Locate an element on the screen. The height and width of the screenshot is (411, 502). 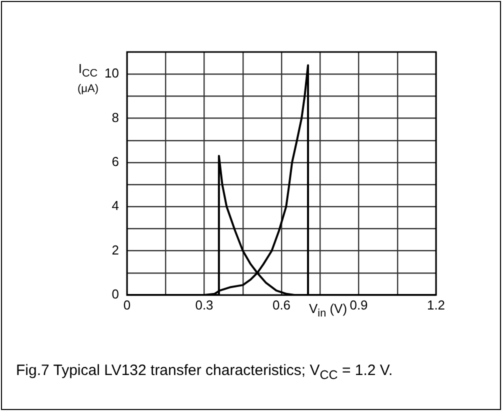
x-tick-label: 0.3 is located at coordinates (204, 304).